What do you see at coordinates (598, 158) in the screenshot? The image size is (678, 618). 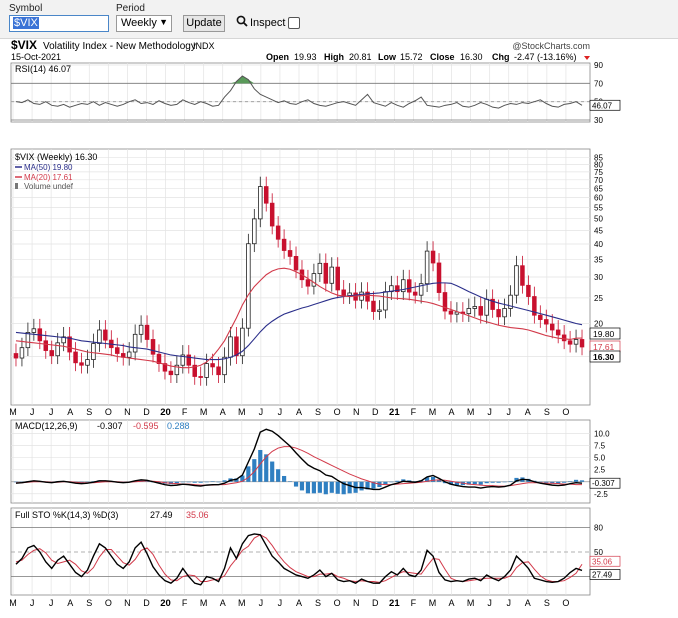 I see `price-y-tick: 85` at bounding box center [598, 158].